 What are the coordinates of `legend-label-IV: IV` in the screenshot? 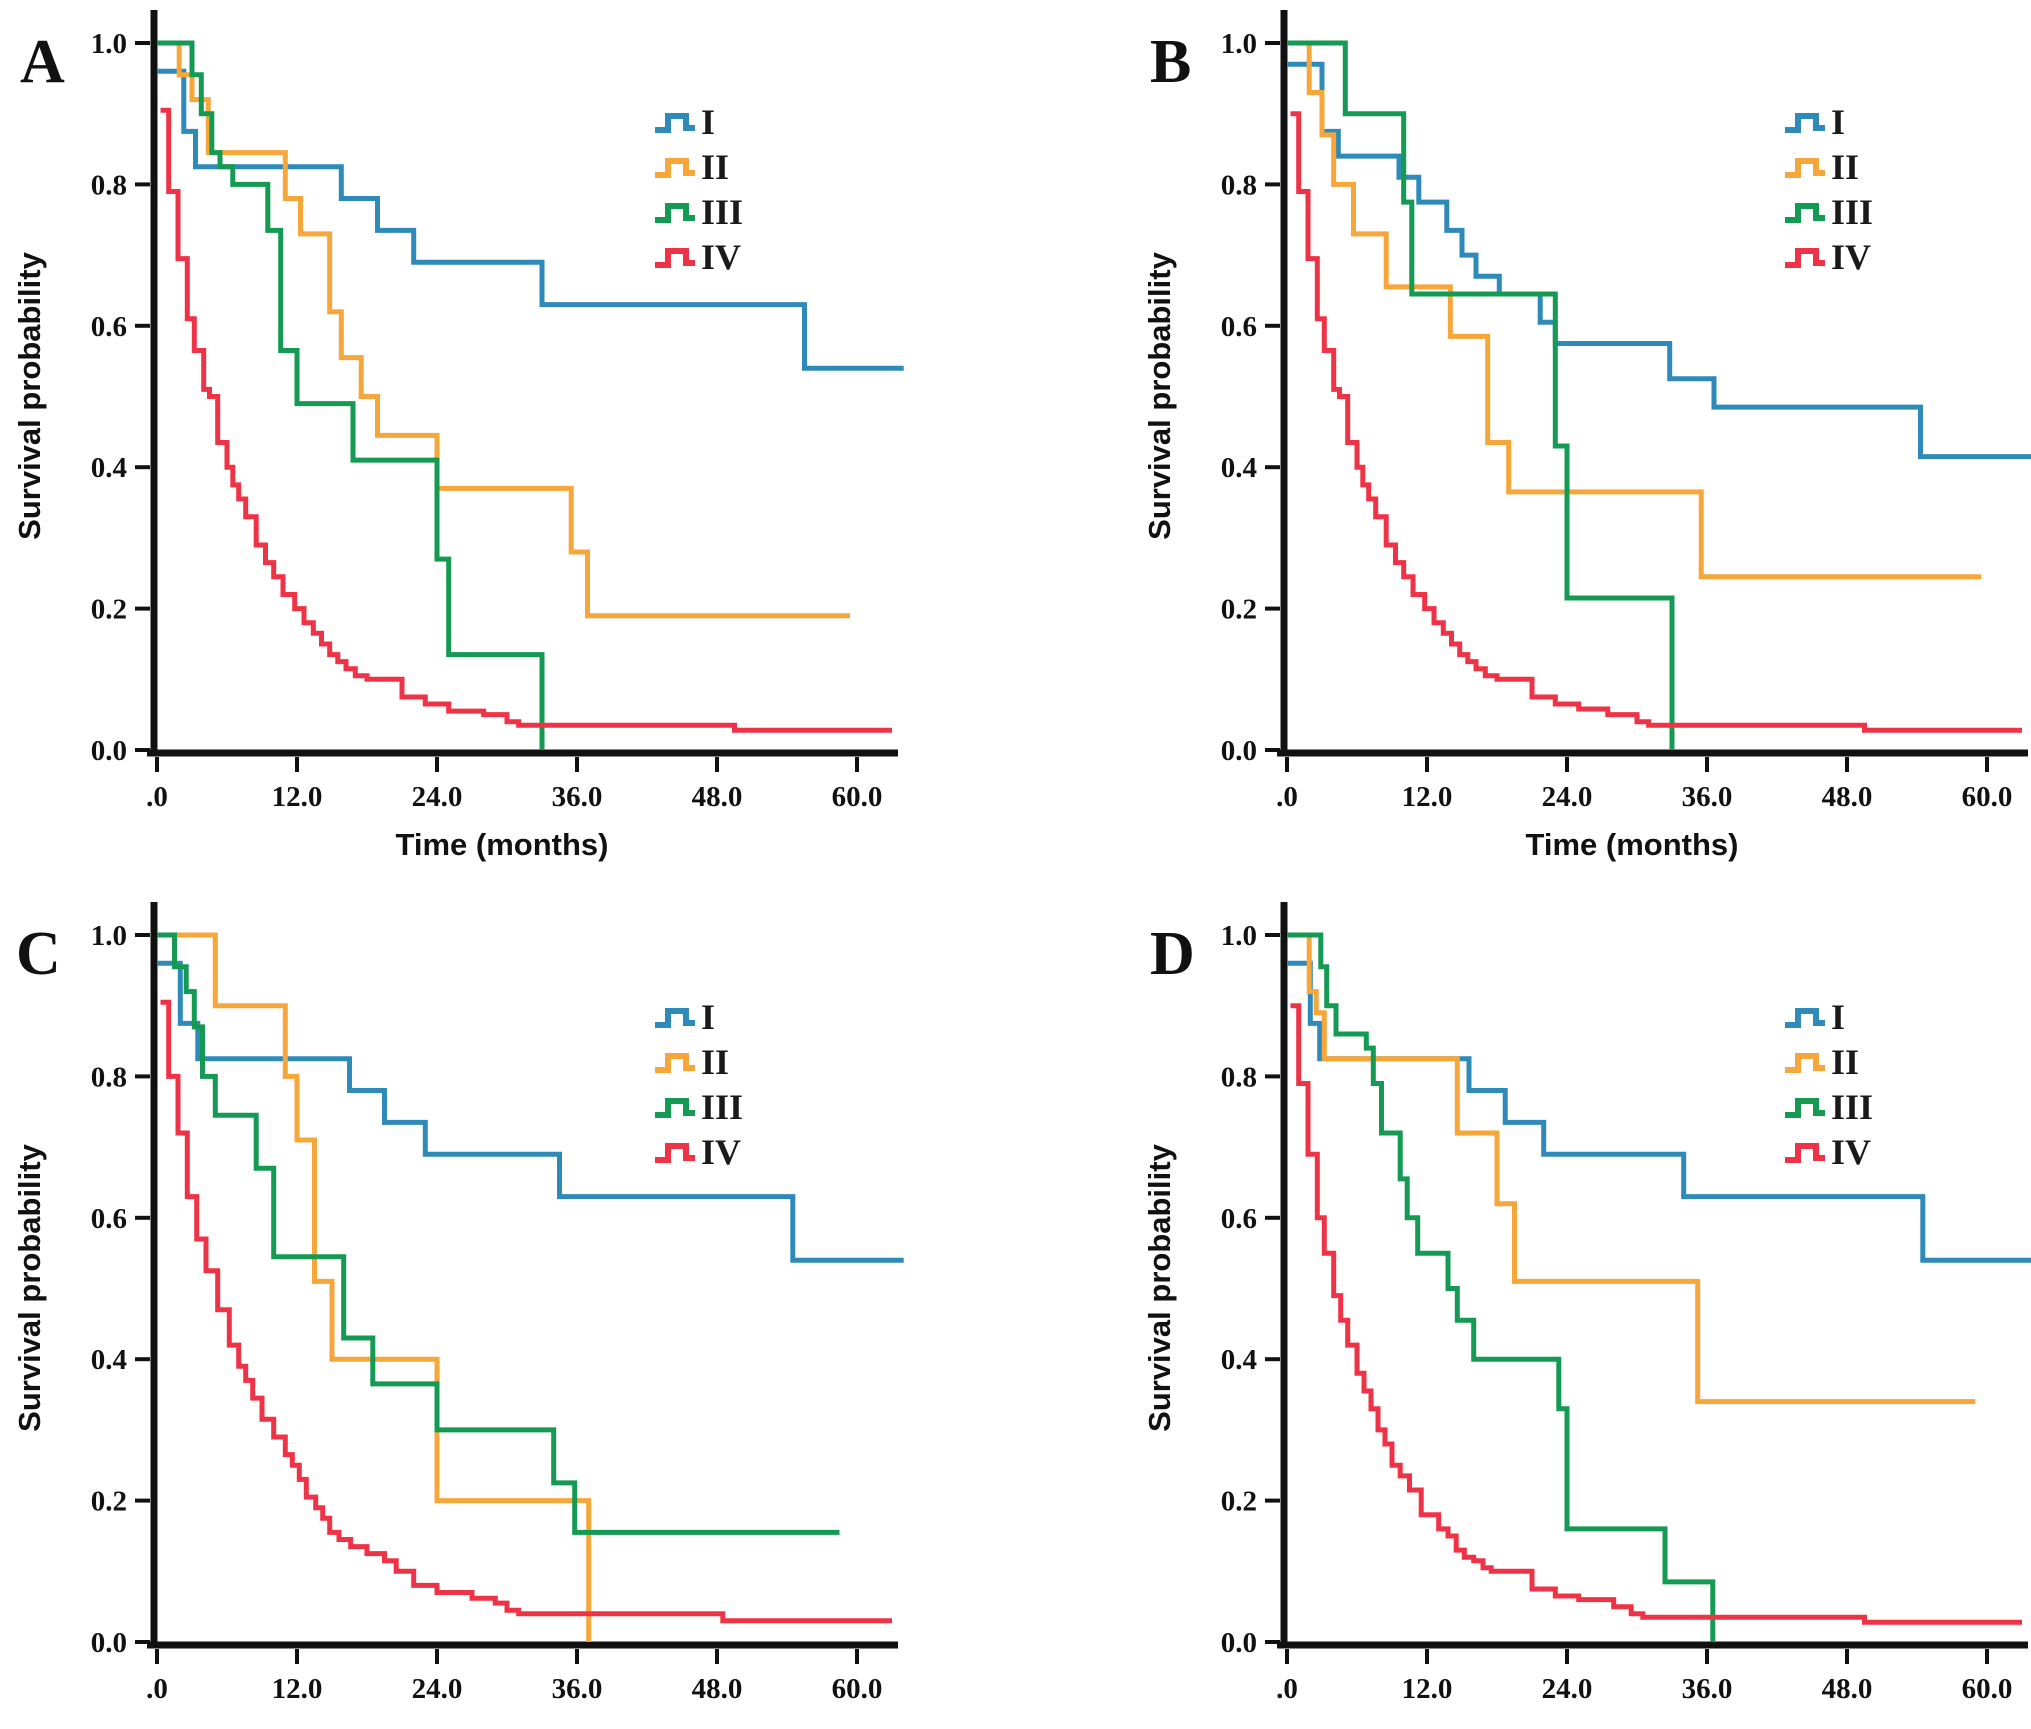 It's located at (721, 1152).